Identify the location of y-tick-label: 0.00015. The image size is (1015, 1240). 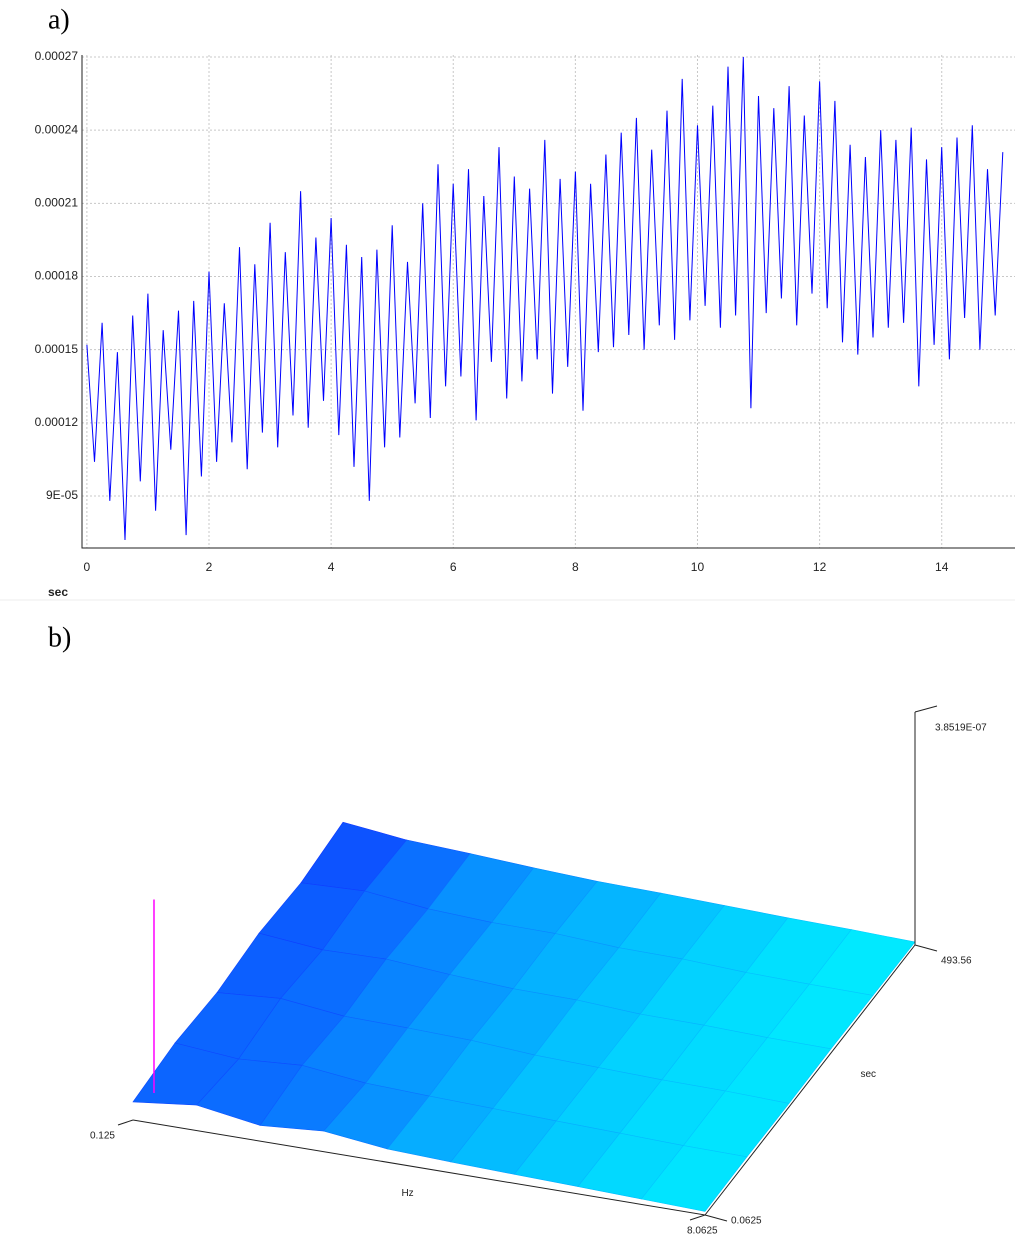
(57, 349).